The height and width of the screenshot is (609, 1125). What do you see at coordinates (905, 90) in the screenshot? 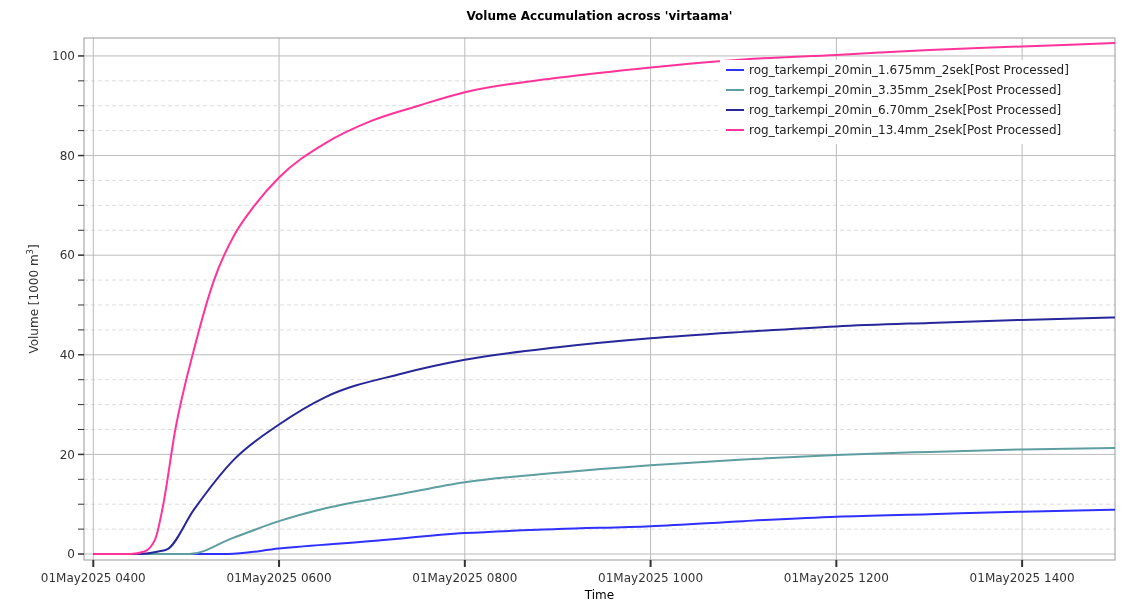
I see `legend-label: rog_tarkempi_20min_3.35mm_2sek[Post Processed]` at bounding box center [905, 90].